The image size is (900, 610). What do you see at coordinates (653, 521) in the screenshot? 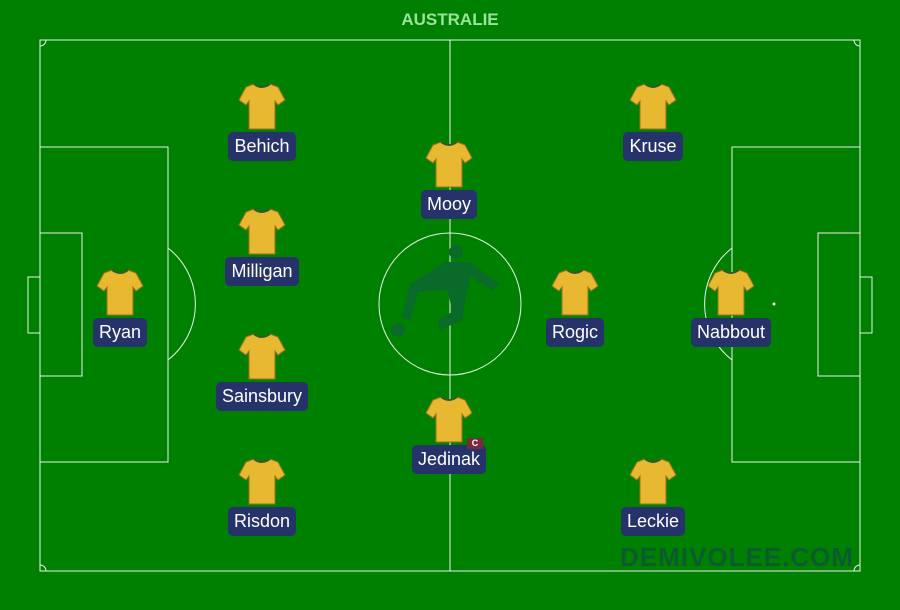
I see `player-name: Leckie` at bounding box center [653, 521].